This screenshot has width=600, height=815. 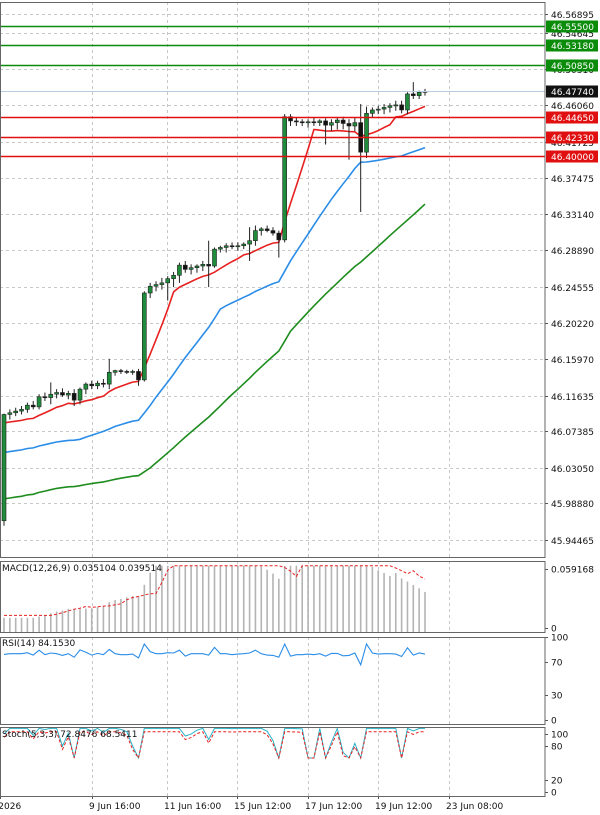 I want to click on macd-tick-label: 0.059168, so click(x=572, y=571).